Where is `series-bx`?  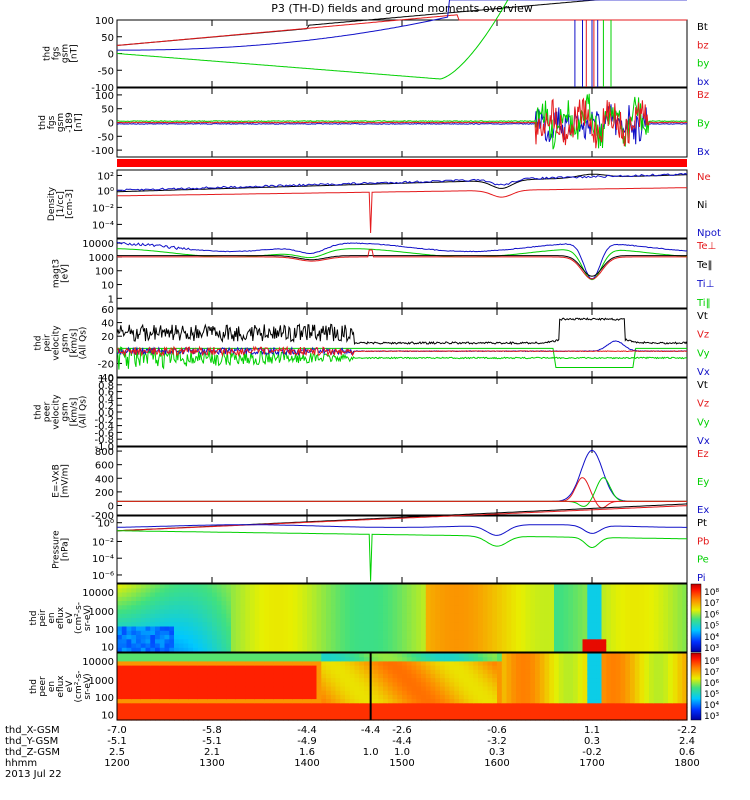 series-bx is located at coordinates (402, 25).